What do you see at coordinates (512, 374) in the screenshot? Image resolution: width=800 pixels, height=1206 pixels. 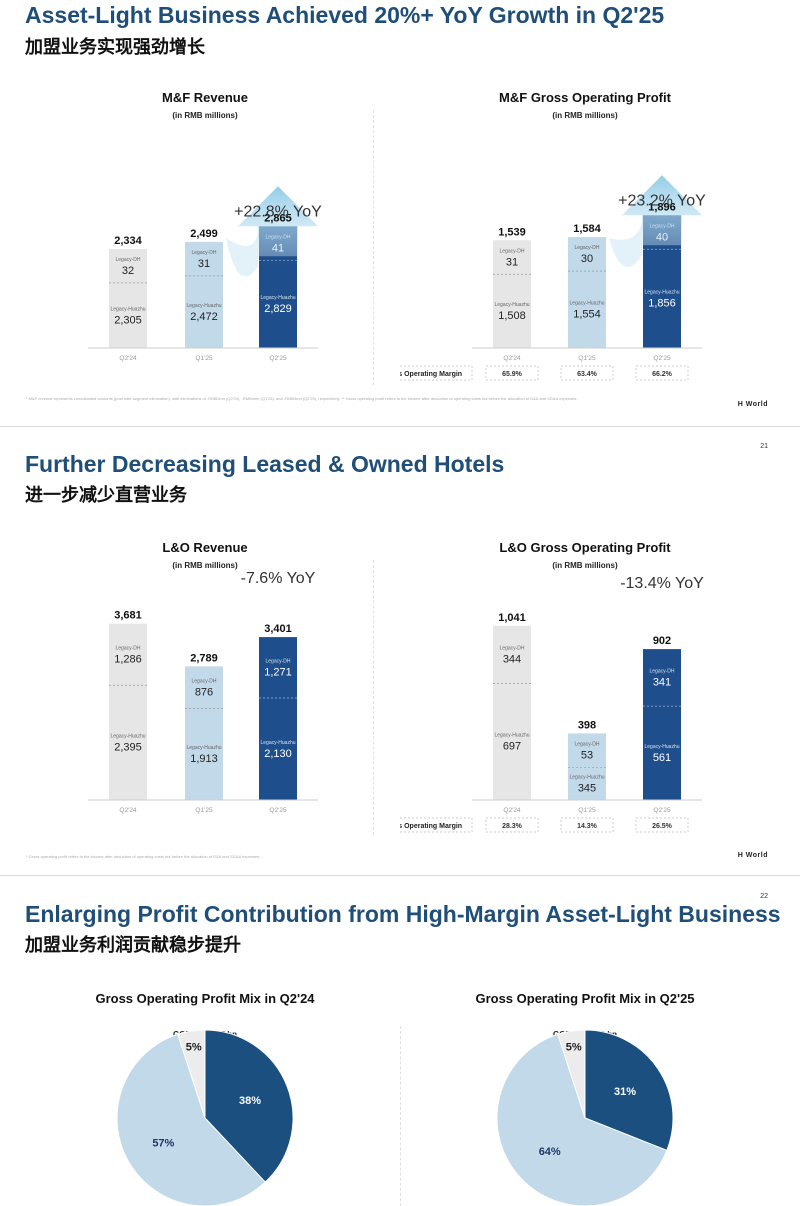 I see `margin-value: 65.9%` at bounding box center [512, 374].